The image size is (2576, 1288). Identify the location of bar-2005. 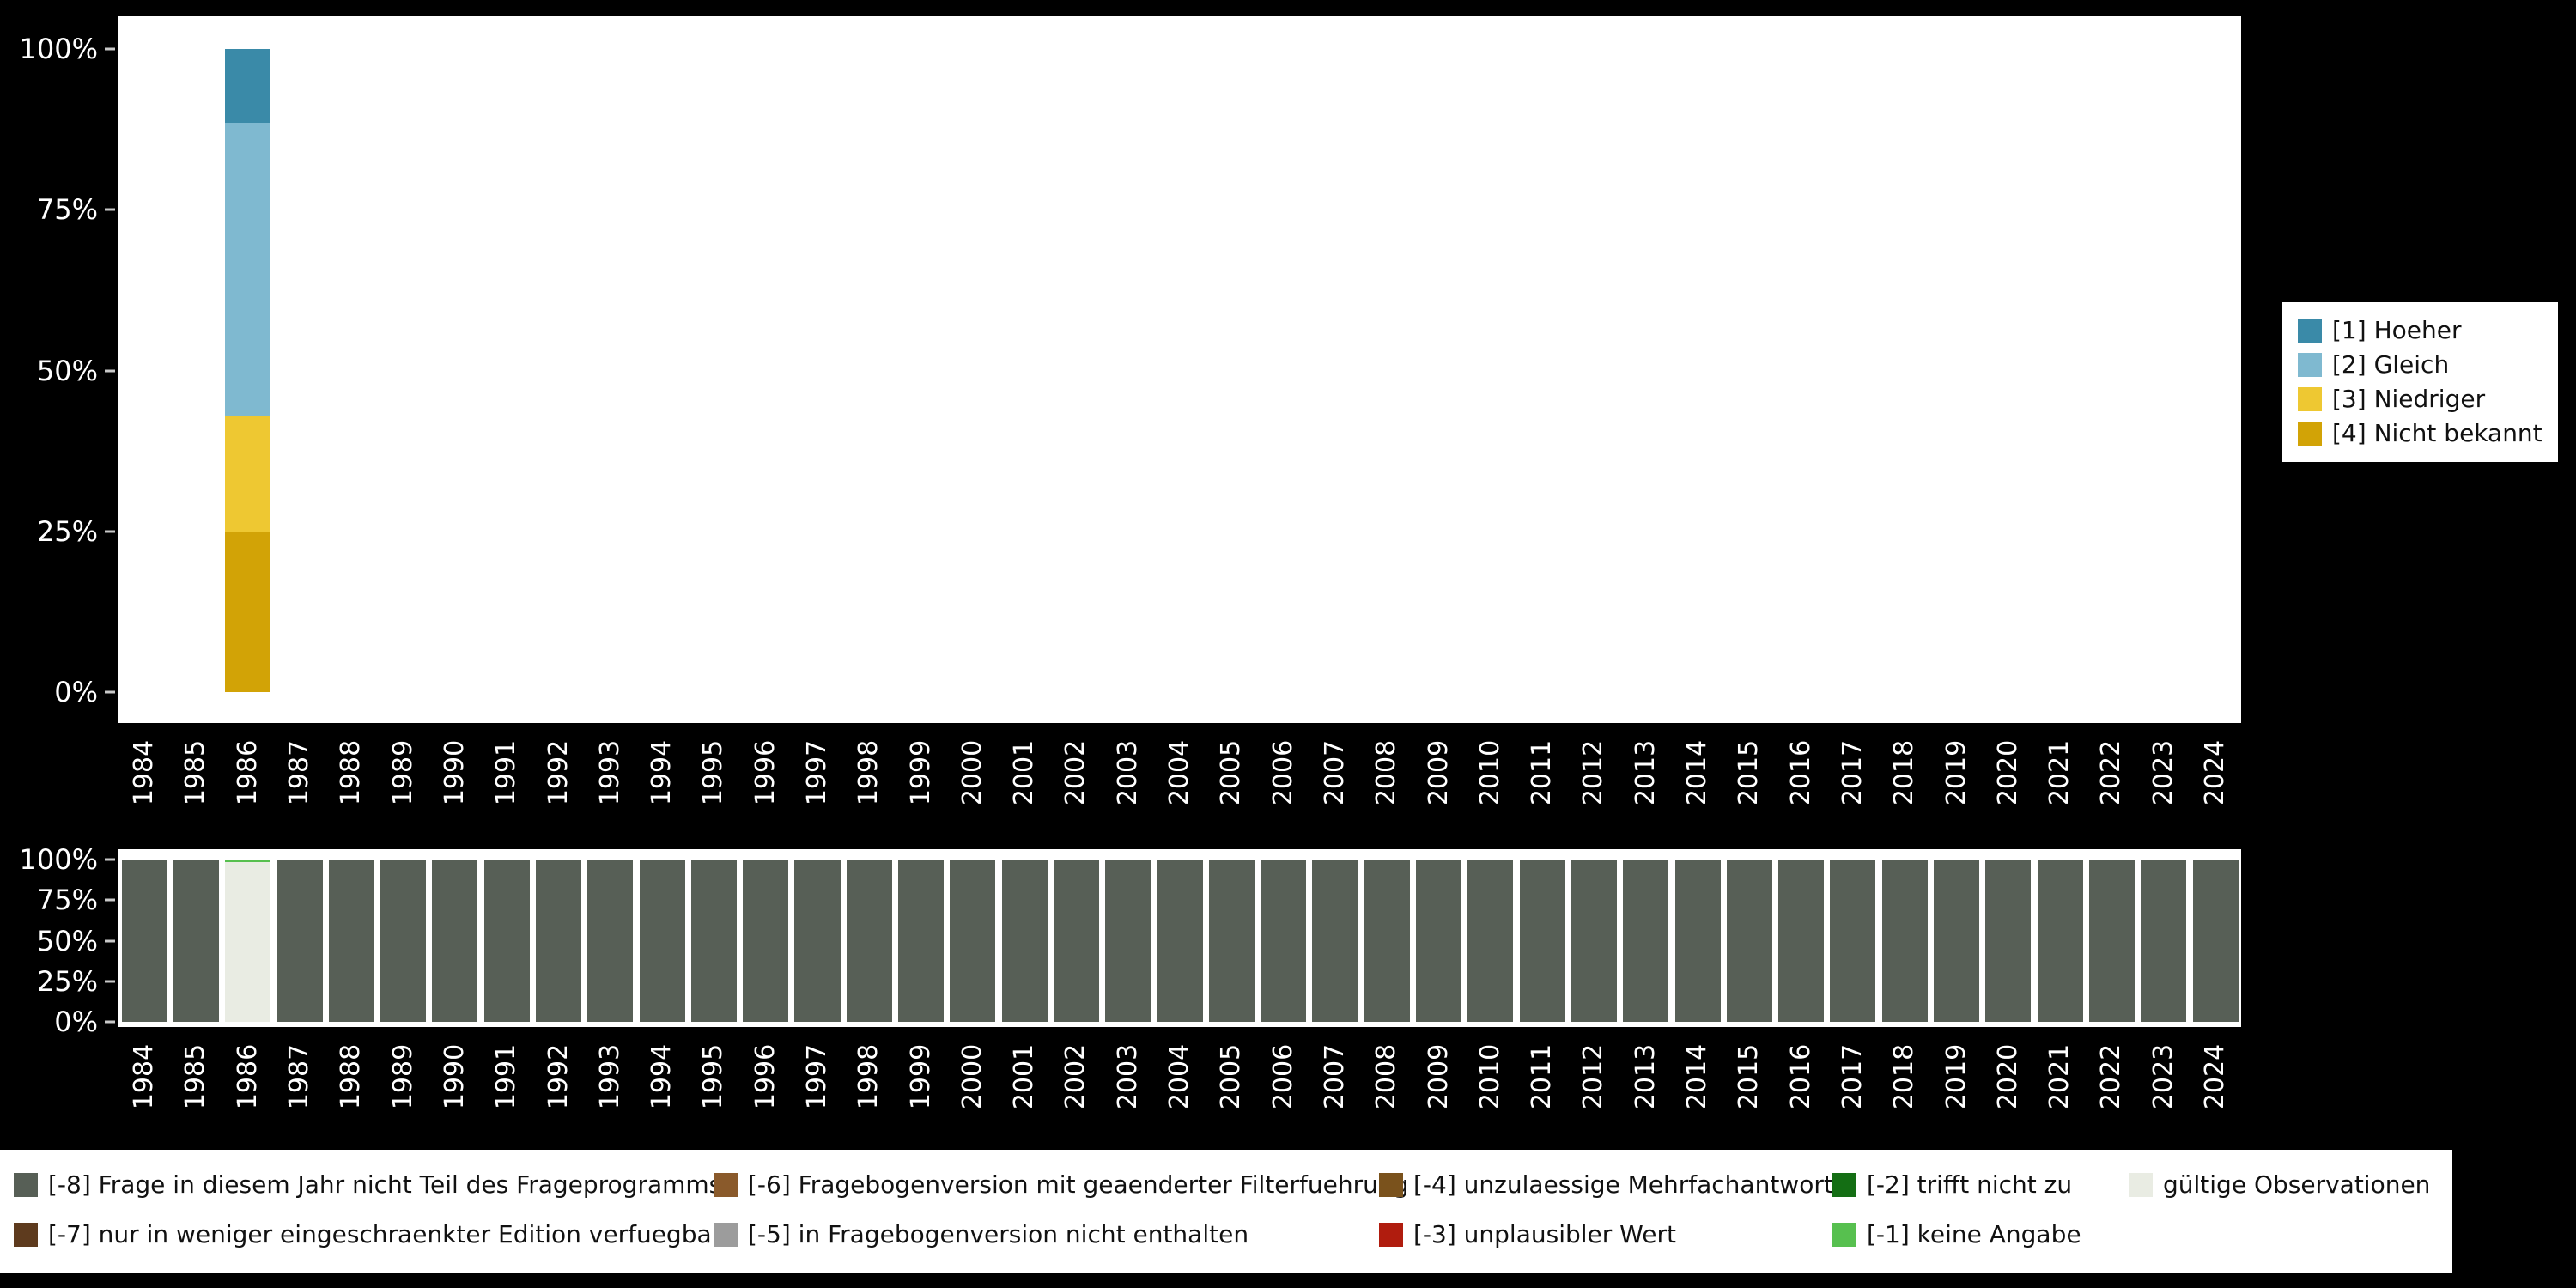
(1232, 941).